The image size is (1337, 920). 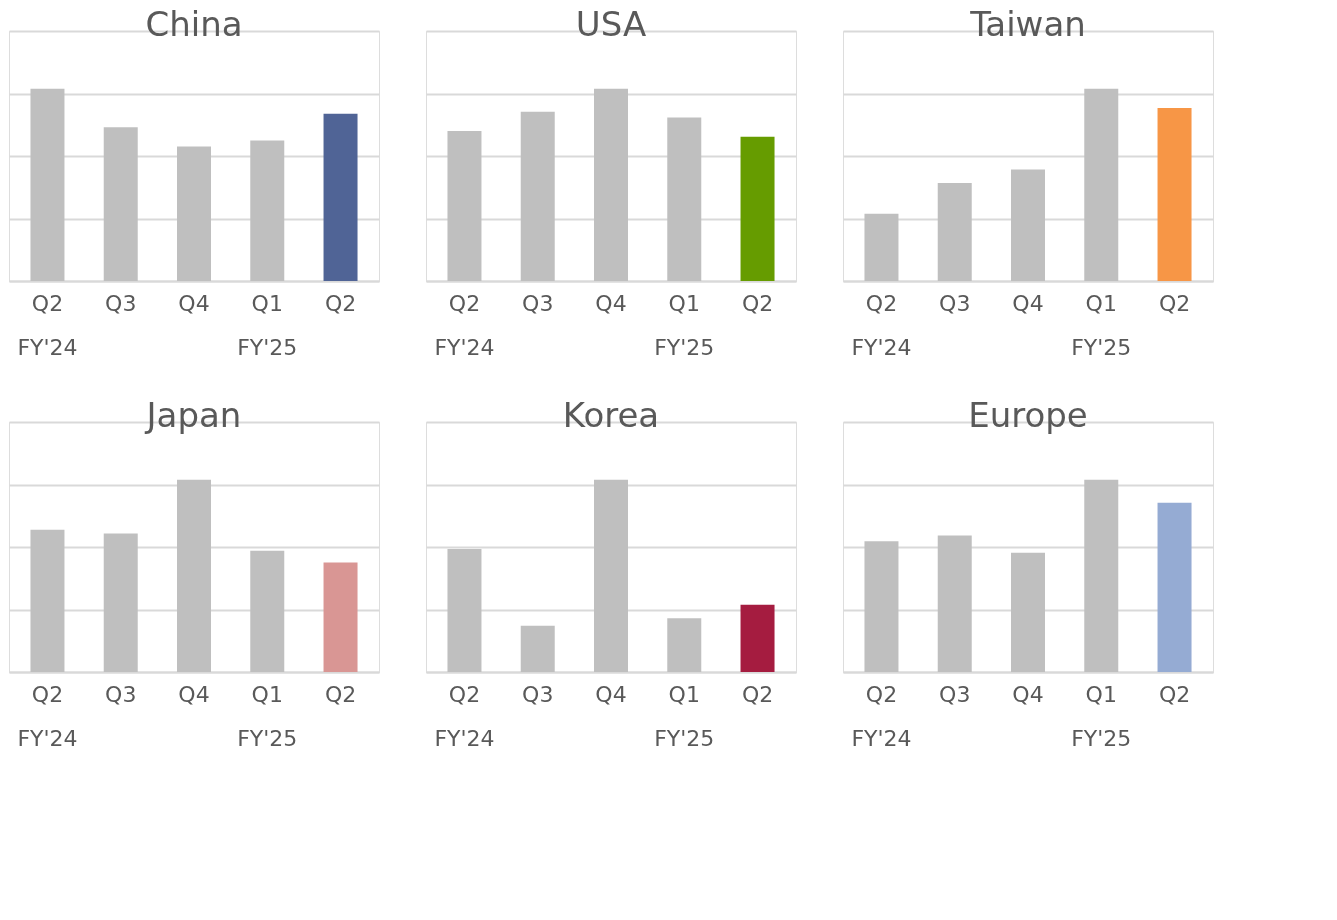 I want to click on chart-title: Korea, so click(x=611, y=415).